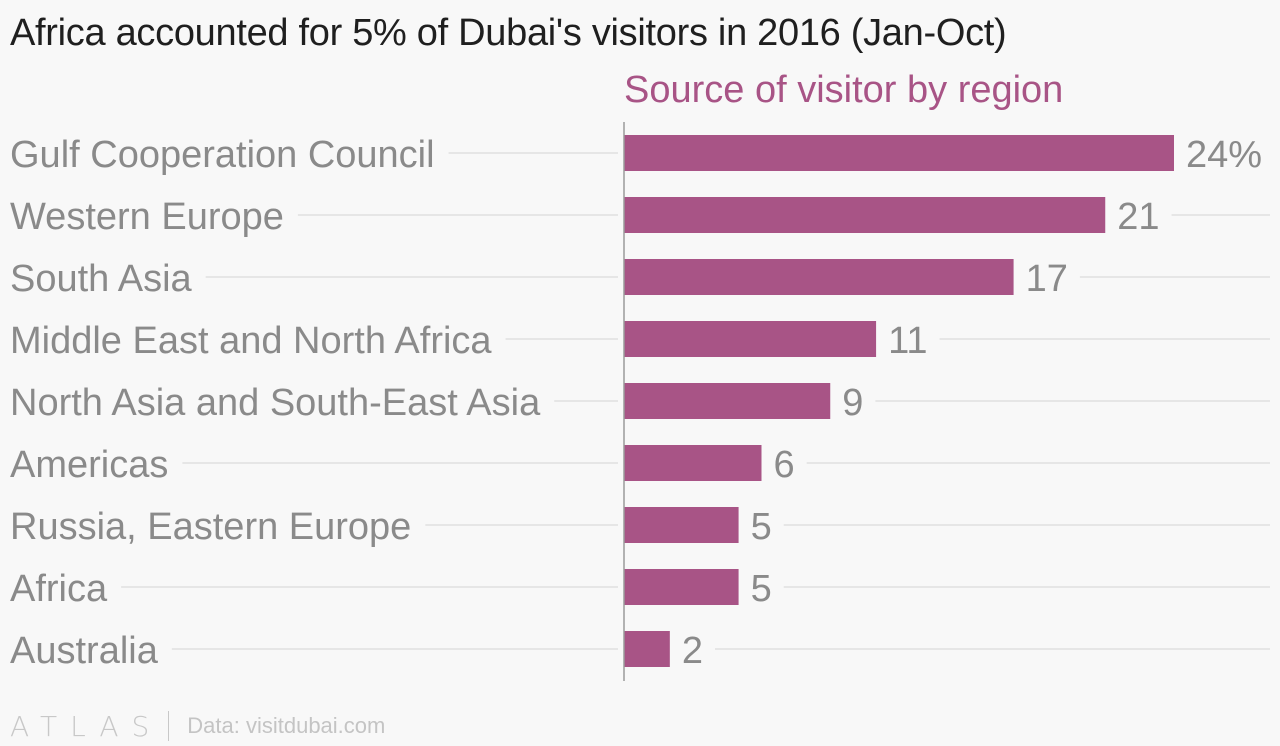 The image size is (1280, 746). What do you see at coordinates (251, 341) in the screenshot?
I see `category-label: Middle East and North Africa` at bounding box center [251, 341].